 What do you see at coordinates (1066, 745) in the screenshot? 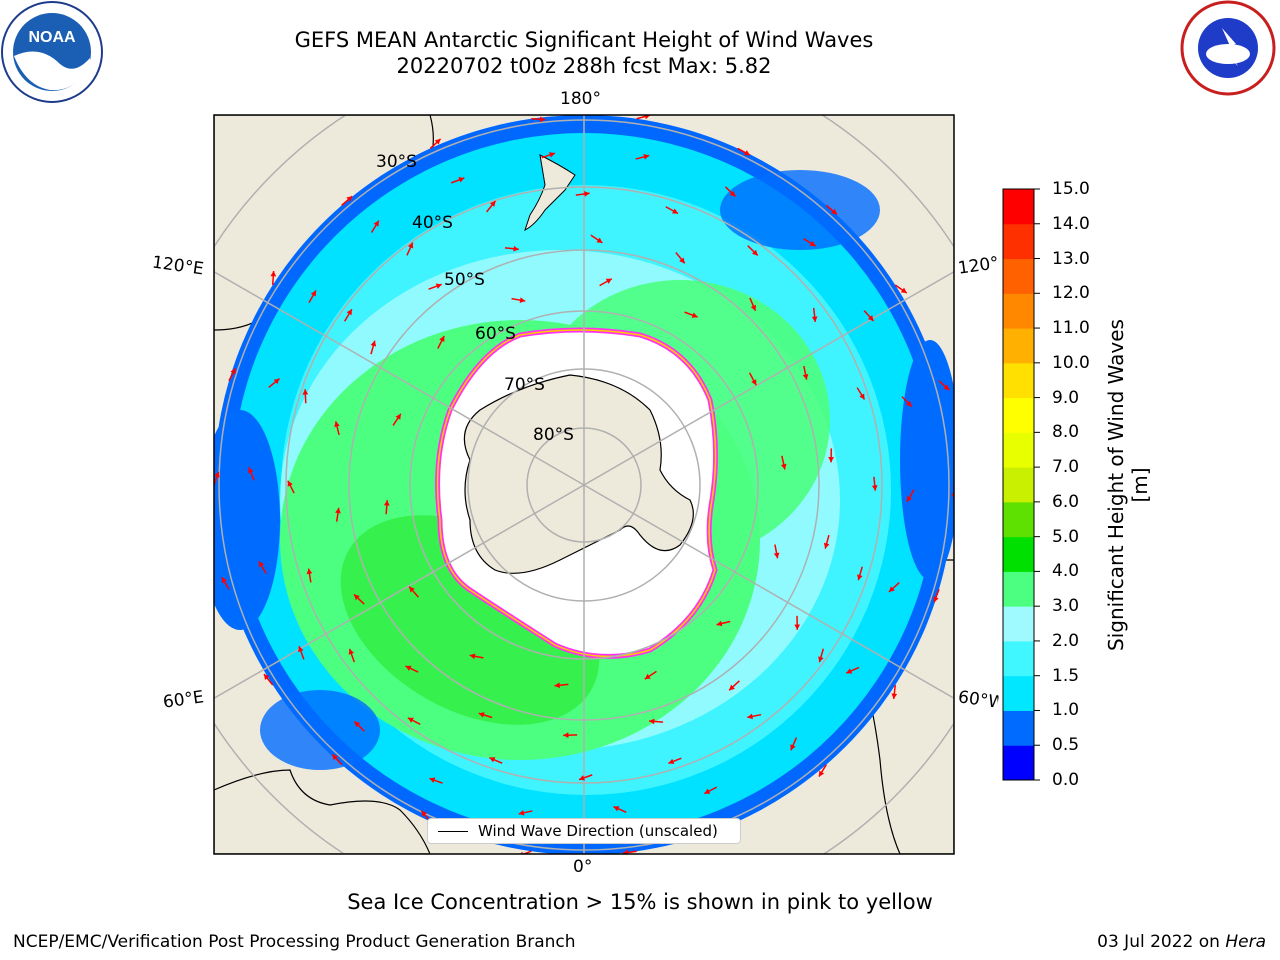
I see `colorbar-tick-label: 0.5` at bounding box center [1066, 745].